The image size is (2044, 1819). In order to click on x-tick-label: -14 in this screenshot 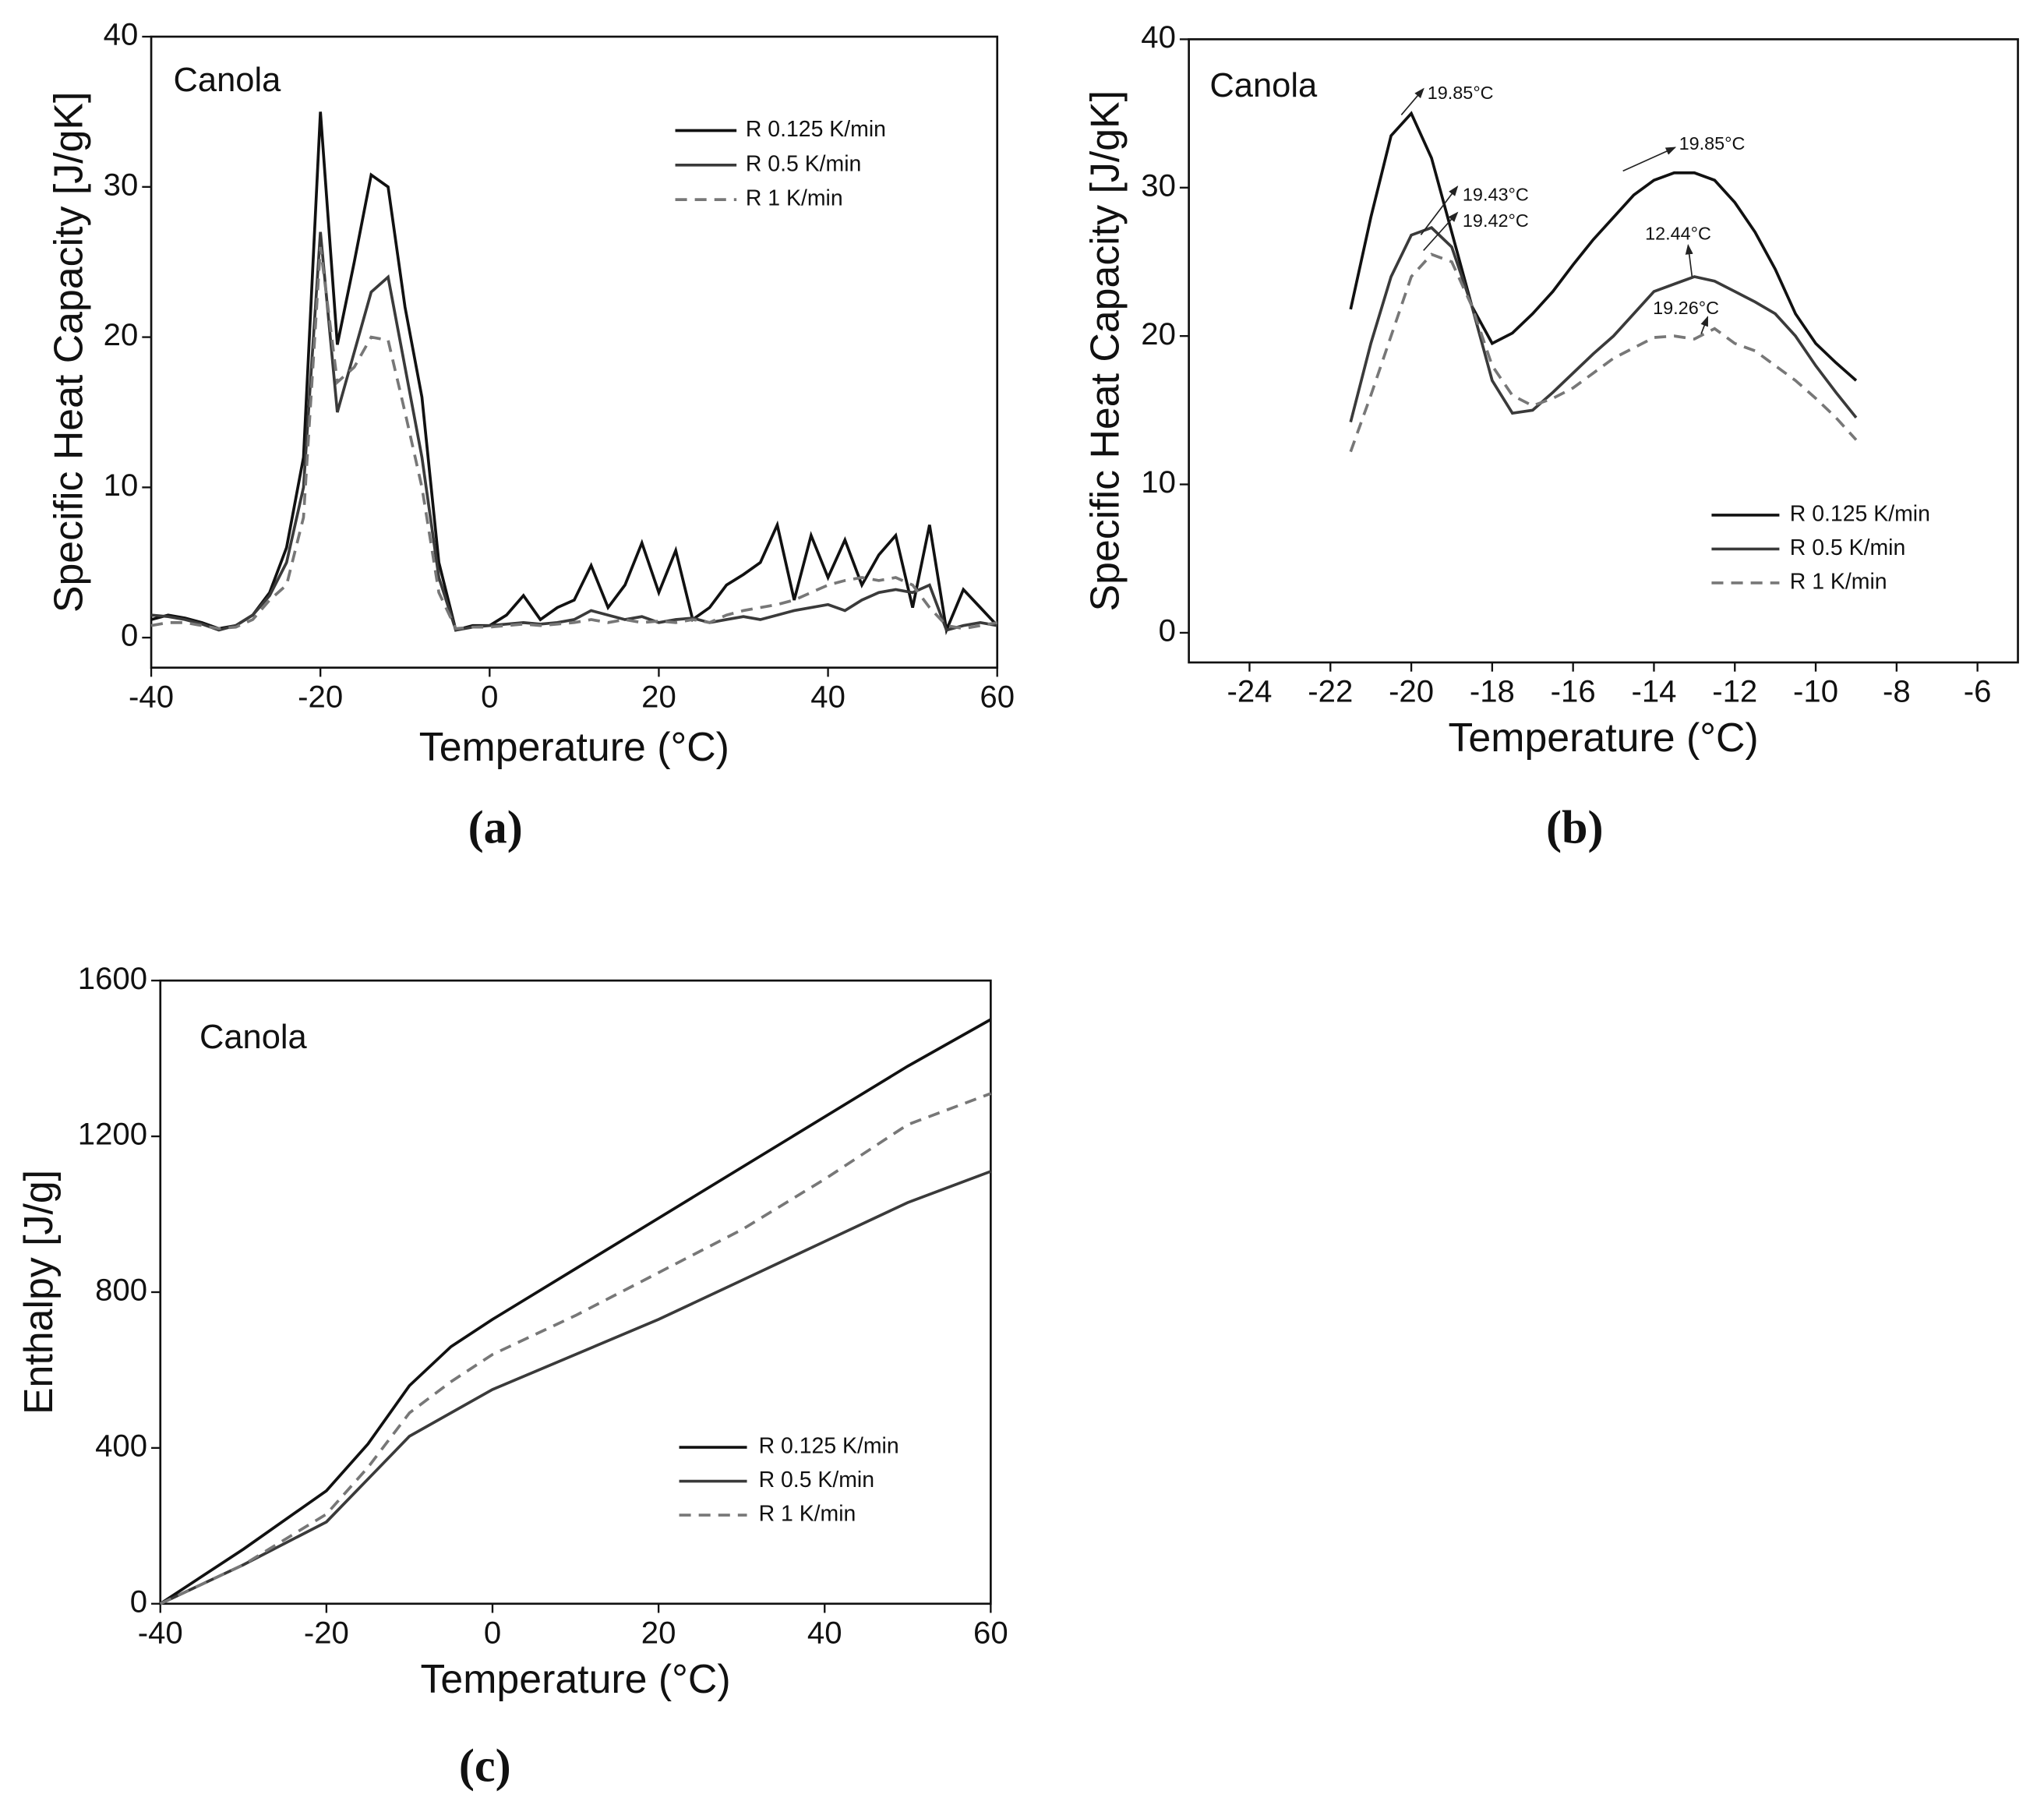, I will do `click(1653, 691)`.